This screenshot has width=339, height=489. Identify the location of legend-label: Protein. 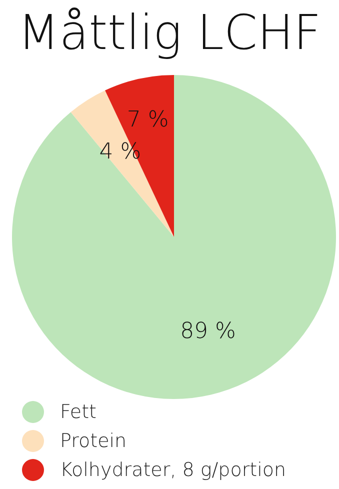
(93, 441).